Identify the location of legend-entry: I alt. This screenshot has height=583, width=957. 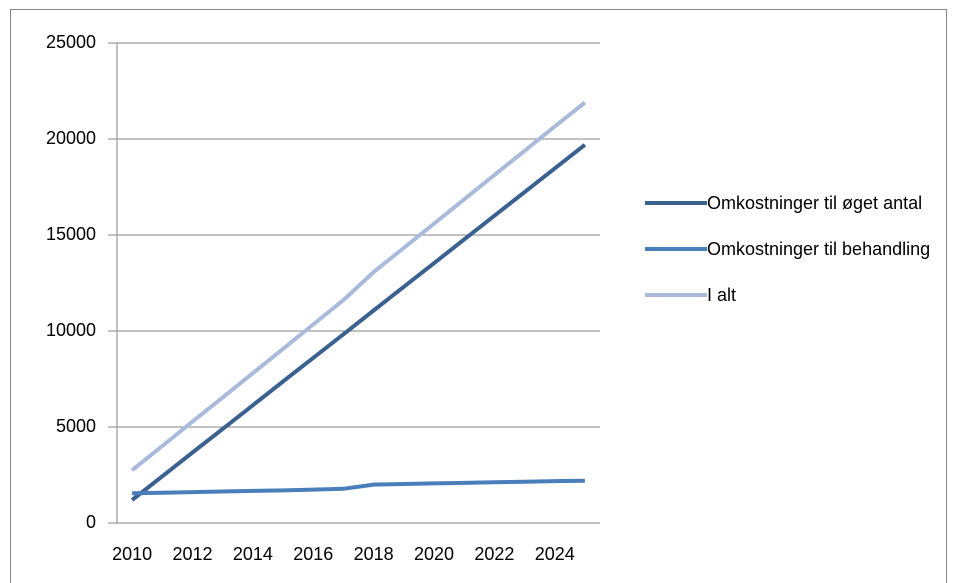
(798, 295).